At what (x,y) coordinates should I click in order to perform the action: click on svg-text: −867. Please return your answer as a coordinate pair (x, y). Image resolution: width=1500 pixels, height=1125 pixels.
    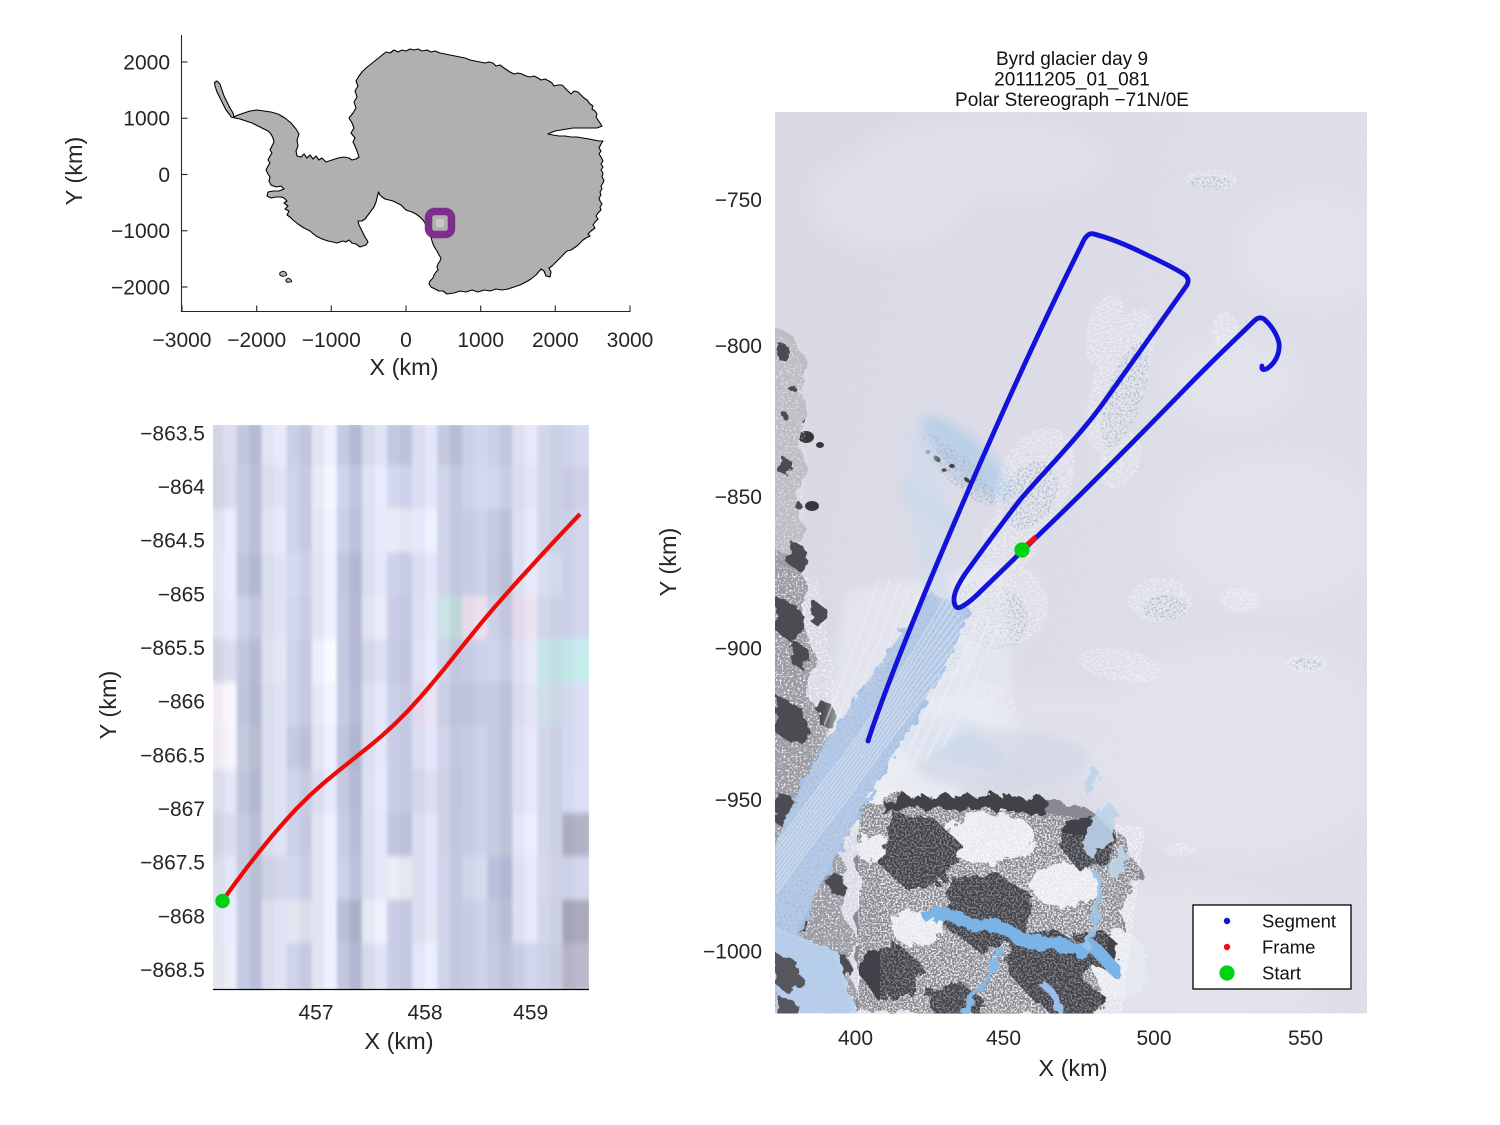
    Looking at the image, I should click on (181, 809).